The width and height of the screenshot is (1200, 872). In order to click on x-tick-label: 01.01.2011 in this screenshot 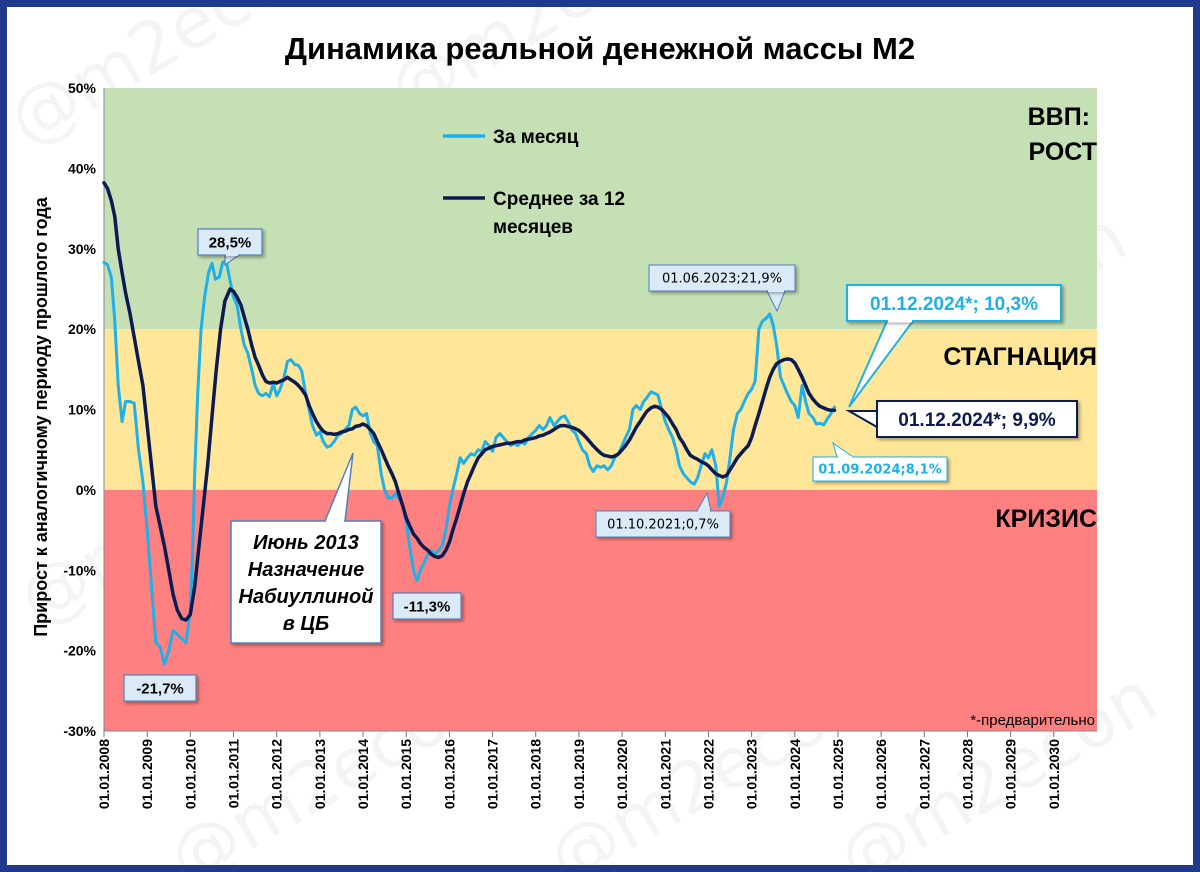, I will do `click(234, 774)`.